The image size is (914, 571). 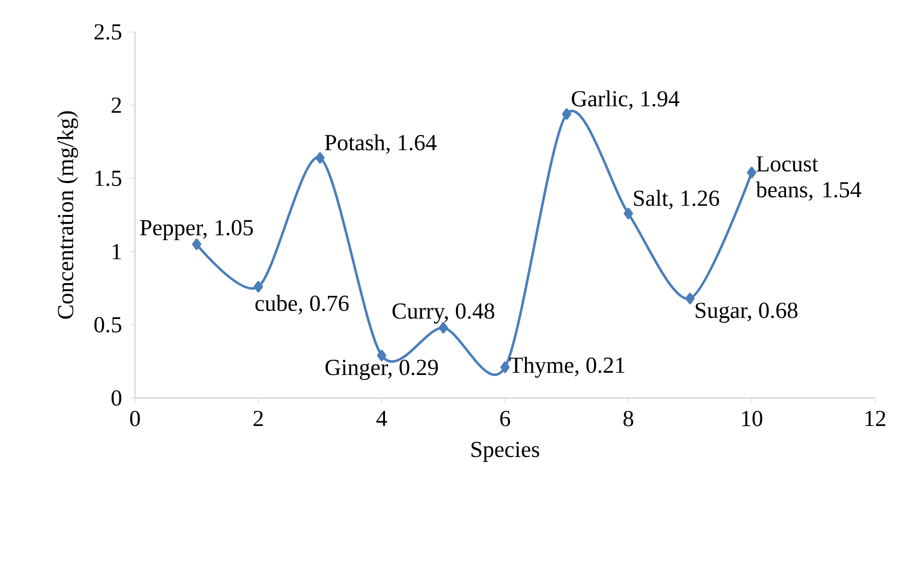 I want to click on x-tick-label: 0, so click(x=135, y=418).